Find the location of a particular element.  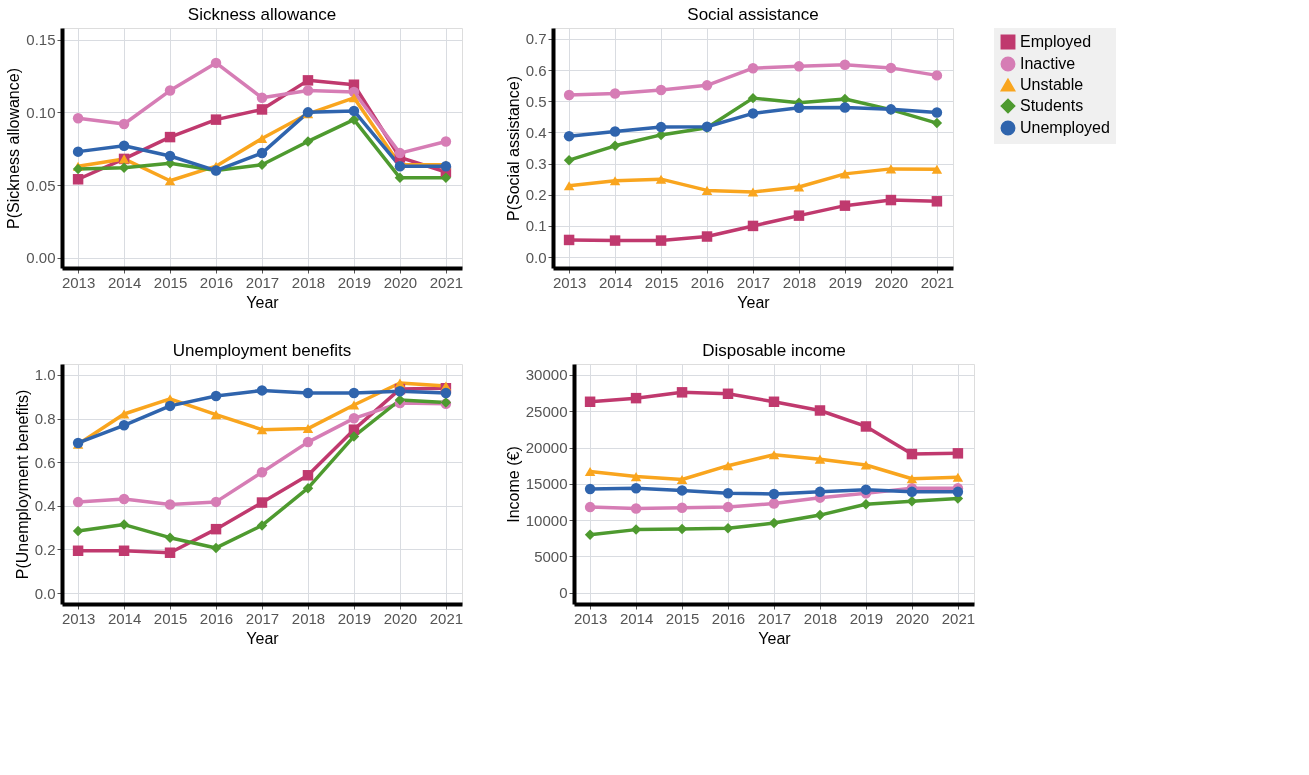

y-tick-label: 0.7 is located at coordinates (536, 39).